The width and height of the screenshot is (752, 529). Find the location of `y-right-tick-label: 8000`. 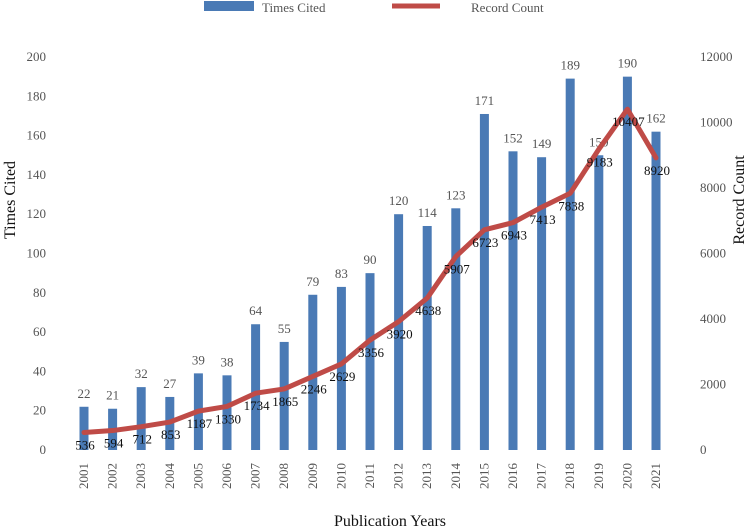

y-right-tick-label: 8000 is located at coordinates (713, 187).